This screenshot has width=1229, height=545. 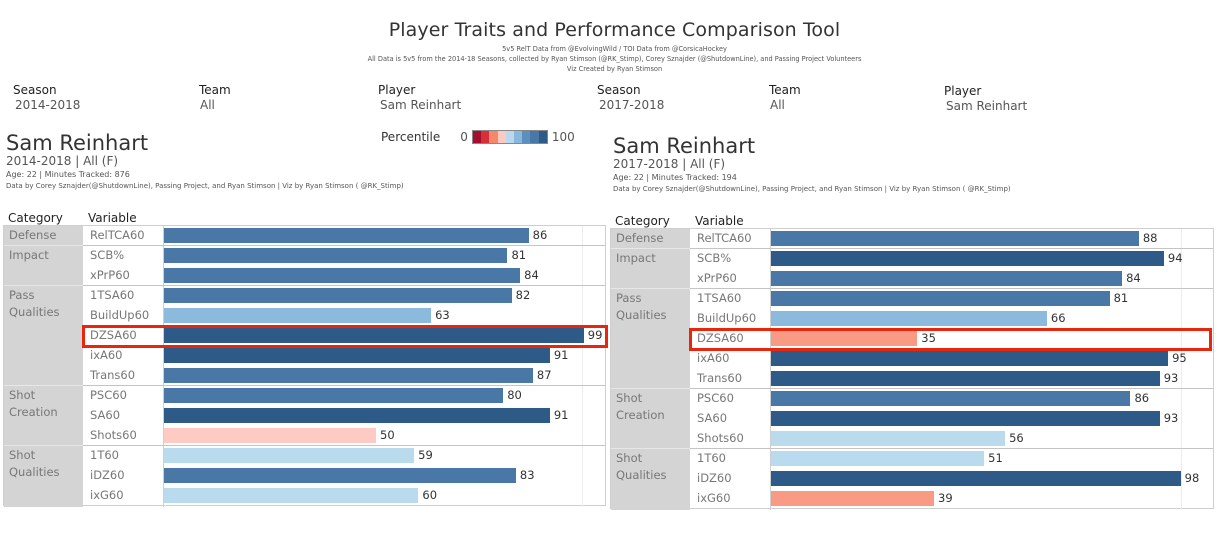 I want to click on highlight-box, so click(x=345, y=336).